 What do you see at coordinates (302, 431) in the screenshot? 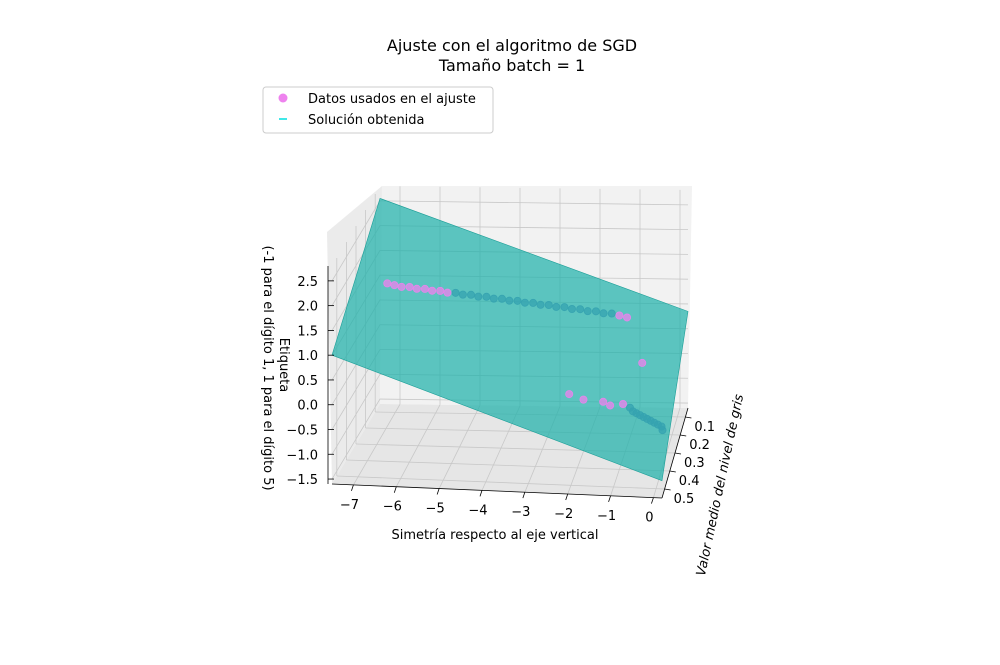
I see `z-tick-label: −0.5` at bounding box center [302, 431].